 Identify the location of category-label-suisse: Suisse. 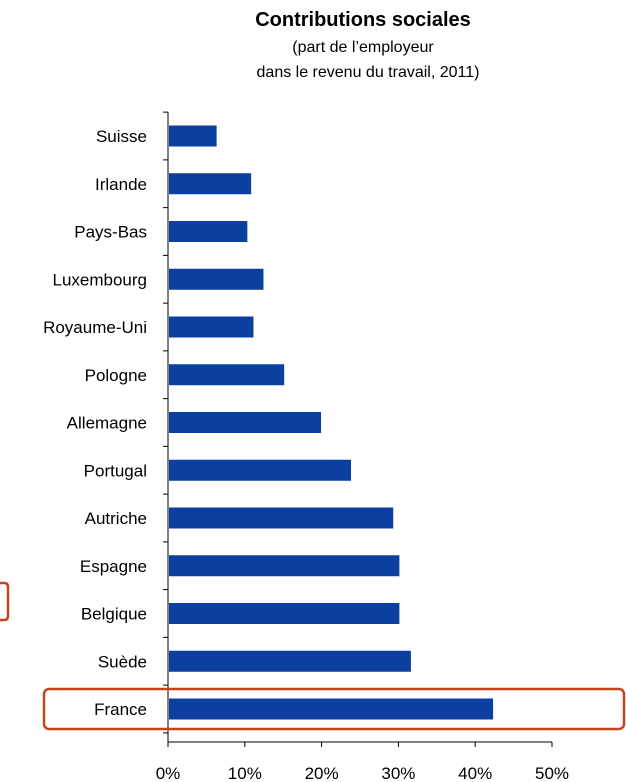
(121, 136).